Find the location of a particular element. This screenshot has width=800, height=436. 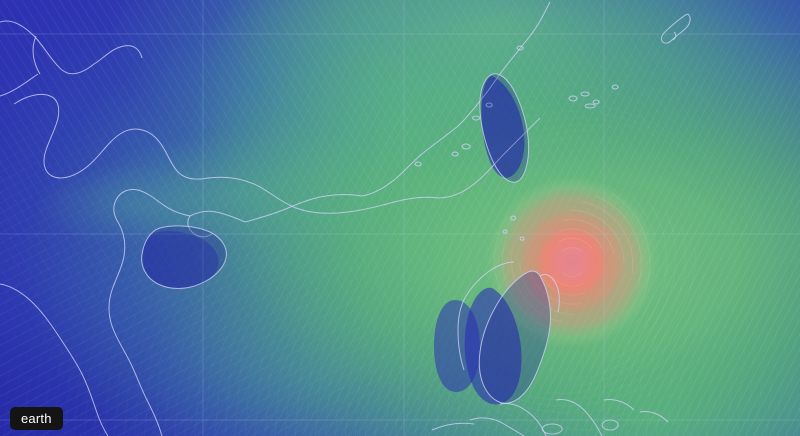

luzon-east-coast is located at coordinates (549, 293).